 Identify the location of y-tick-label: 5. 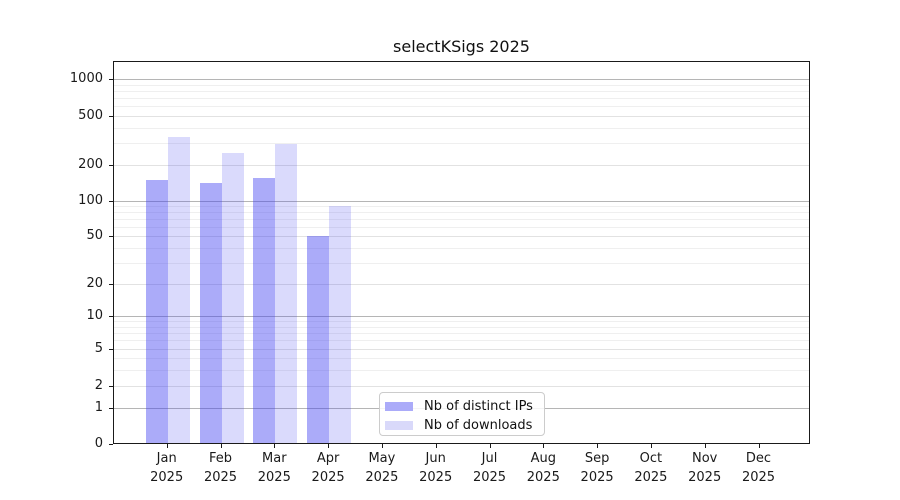
(98, 348).